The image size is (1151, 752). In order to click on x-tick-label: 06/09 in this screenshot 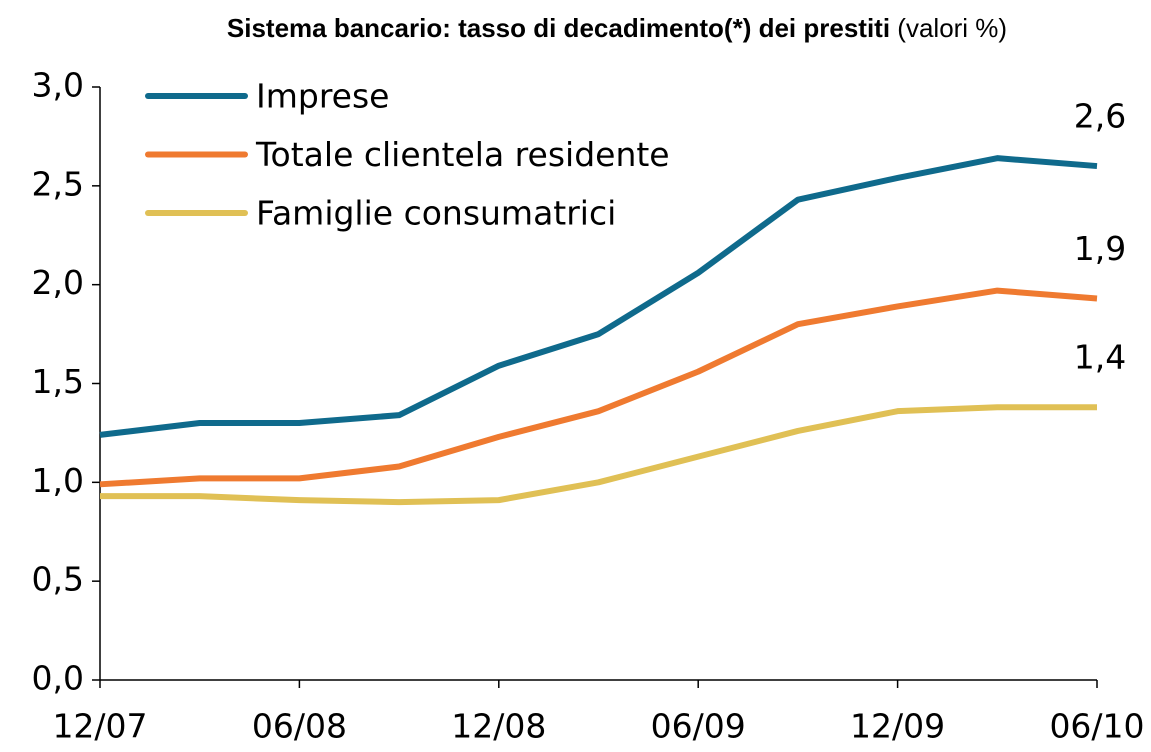, I will do `click(698, 726)`.